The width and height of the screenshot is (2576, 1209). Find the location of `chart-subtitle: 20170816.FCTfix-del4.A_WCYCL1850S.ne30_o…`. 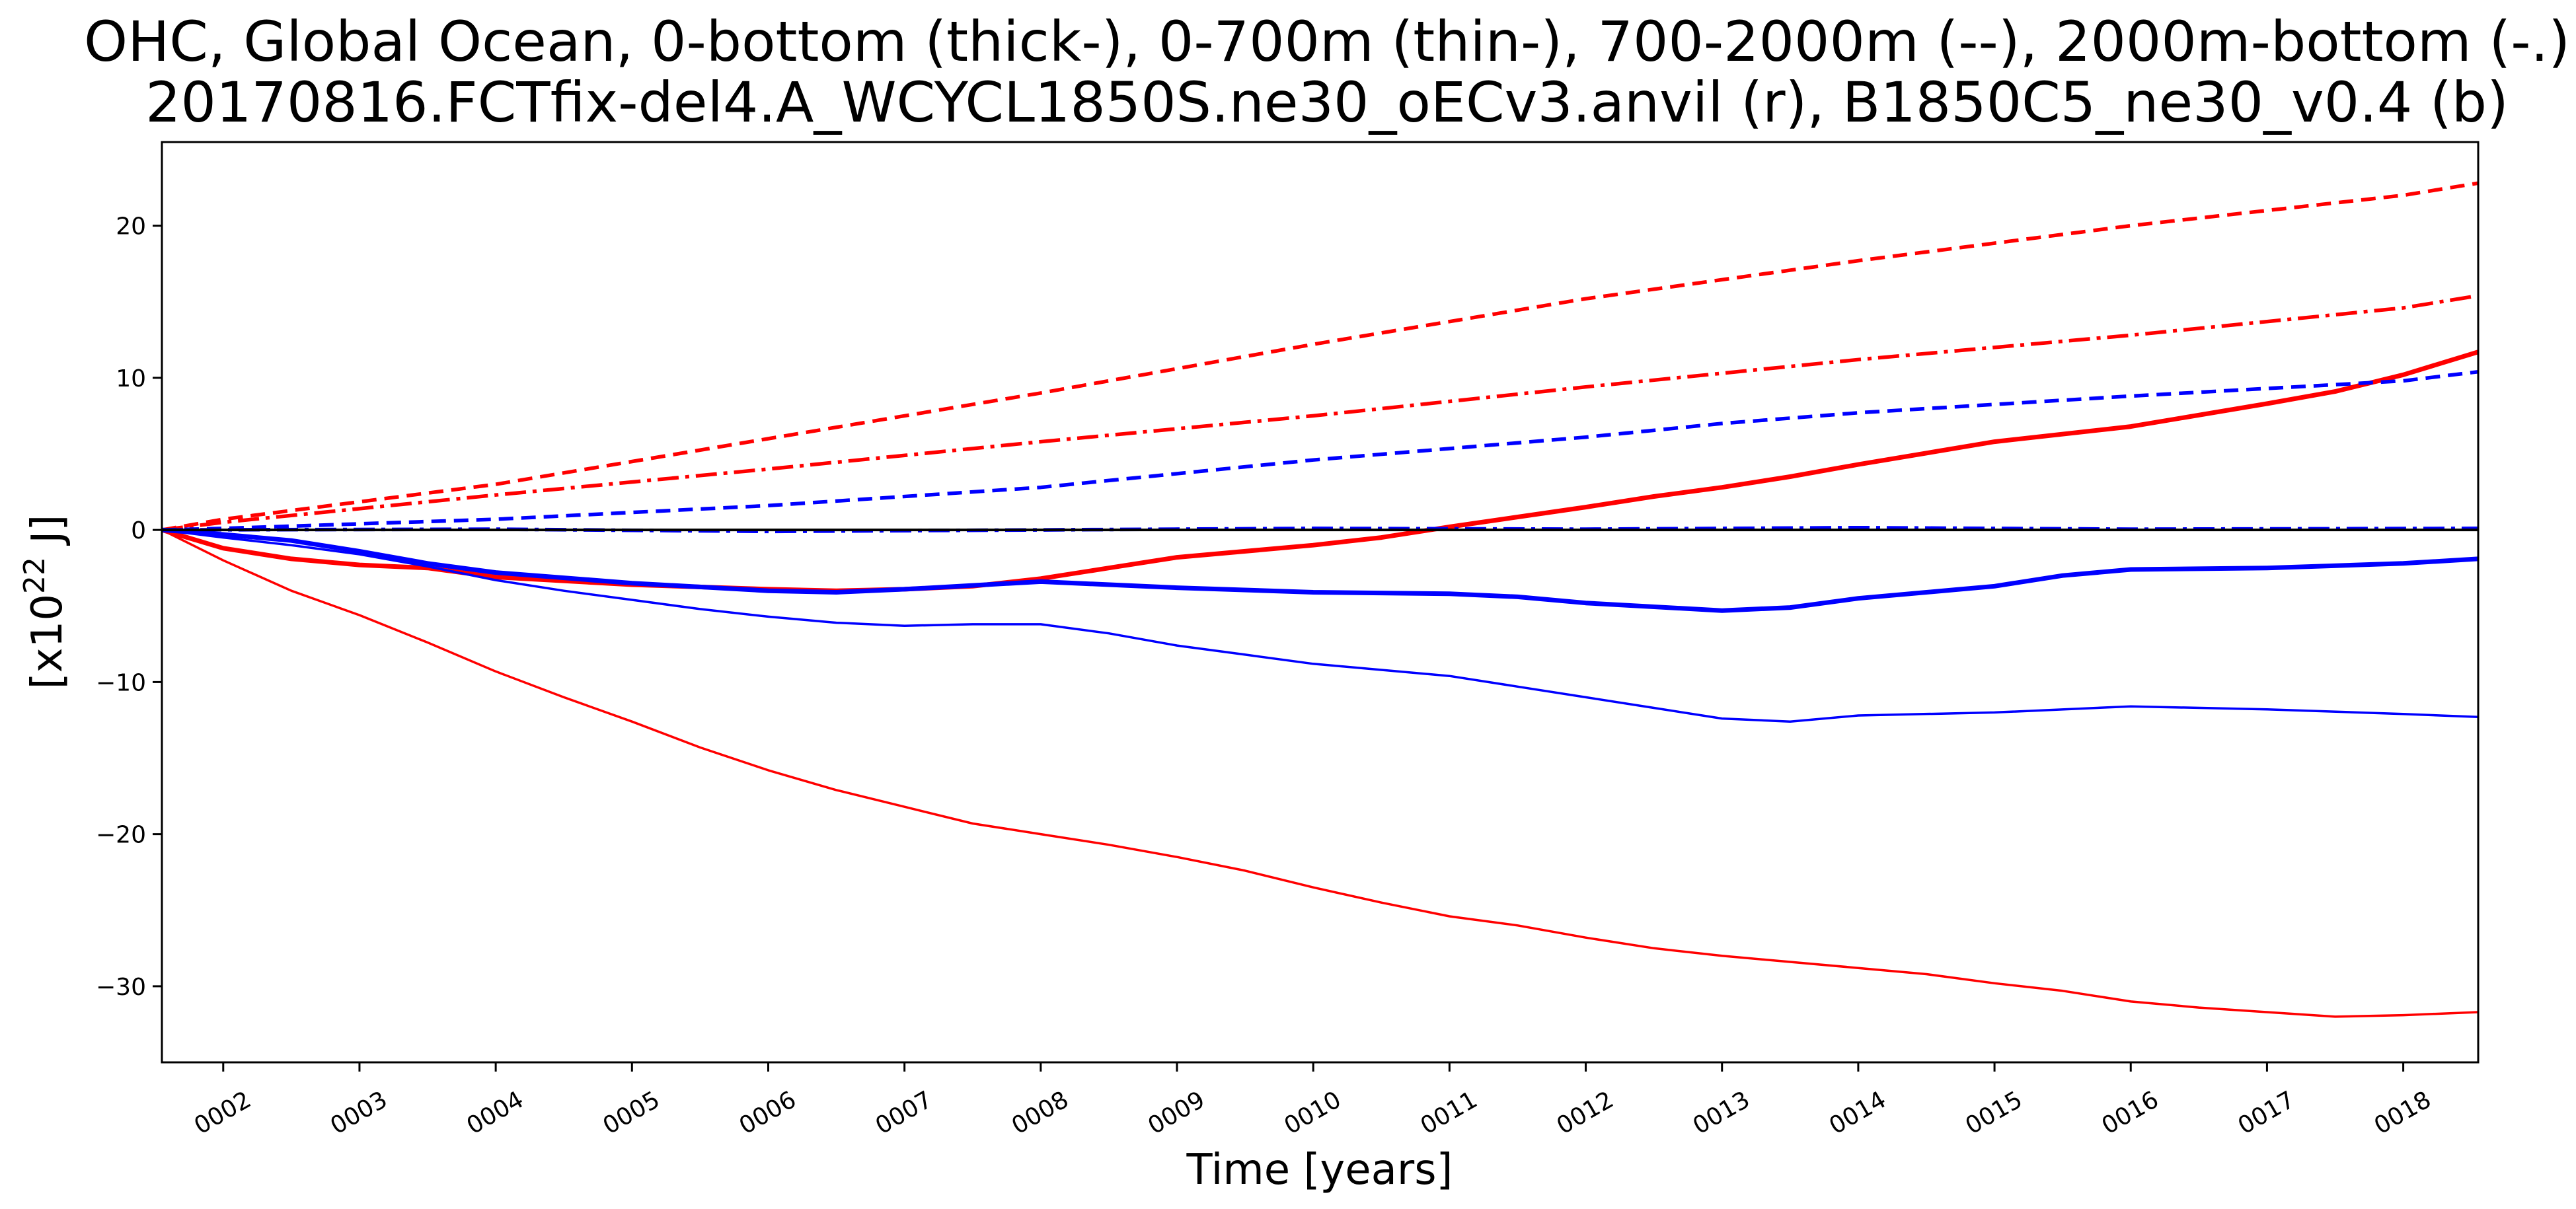

chart-subtitle: 20170816.FCTfix-del4.A_WCYCL1850S.ne30_o… is located at coordinates (1327, 102).